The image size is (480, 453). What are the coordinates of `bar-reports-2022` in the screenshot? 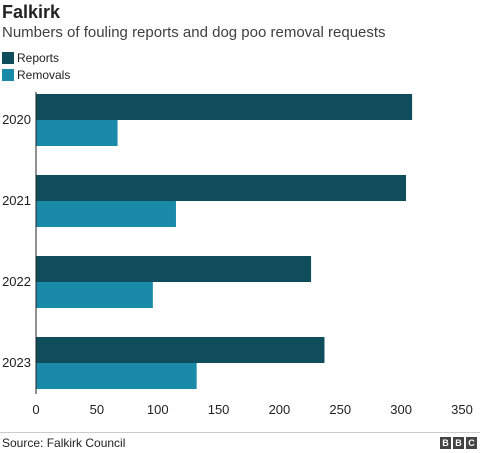 It's located at (174, 269).